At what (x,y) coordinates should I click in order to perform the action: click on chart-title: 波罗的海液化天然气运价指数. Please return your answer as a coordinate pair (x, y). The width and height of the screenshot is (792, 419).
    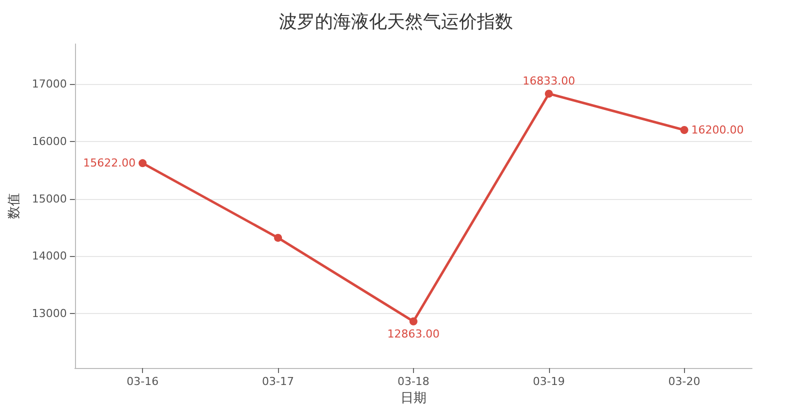
    Looking at the image, I should click on (396, 22).